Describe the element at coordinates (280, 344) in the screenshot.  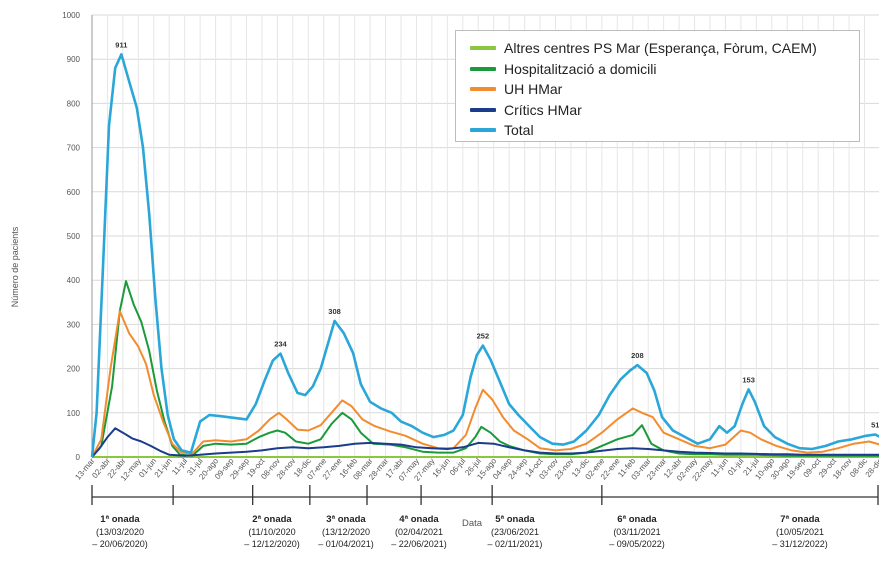
I see `peak-label: 234` at that location.